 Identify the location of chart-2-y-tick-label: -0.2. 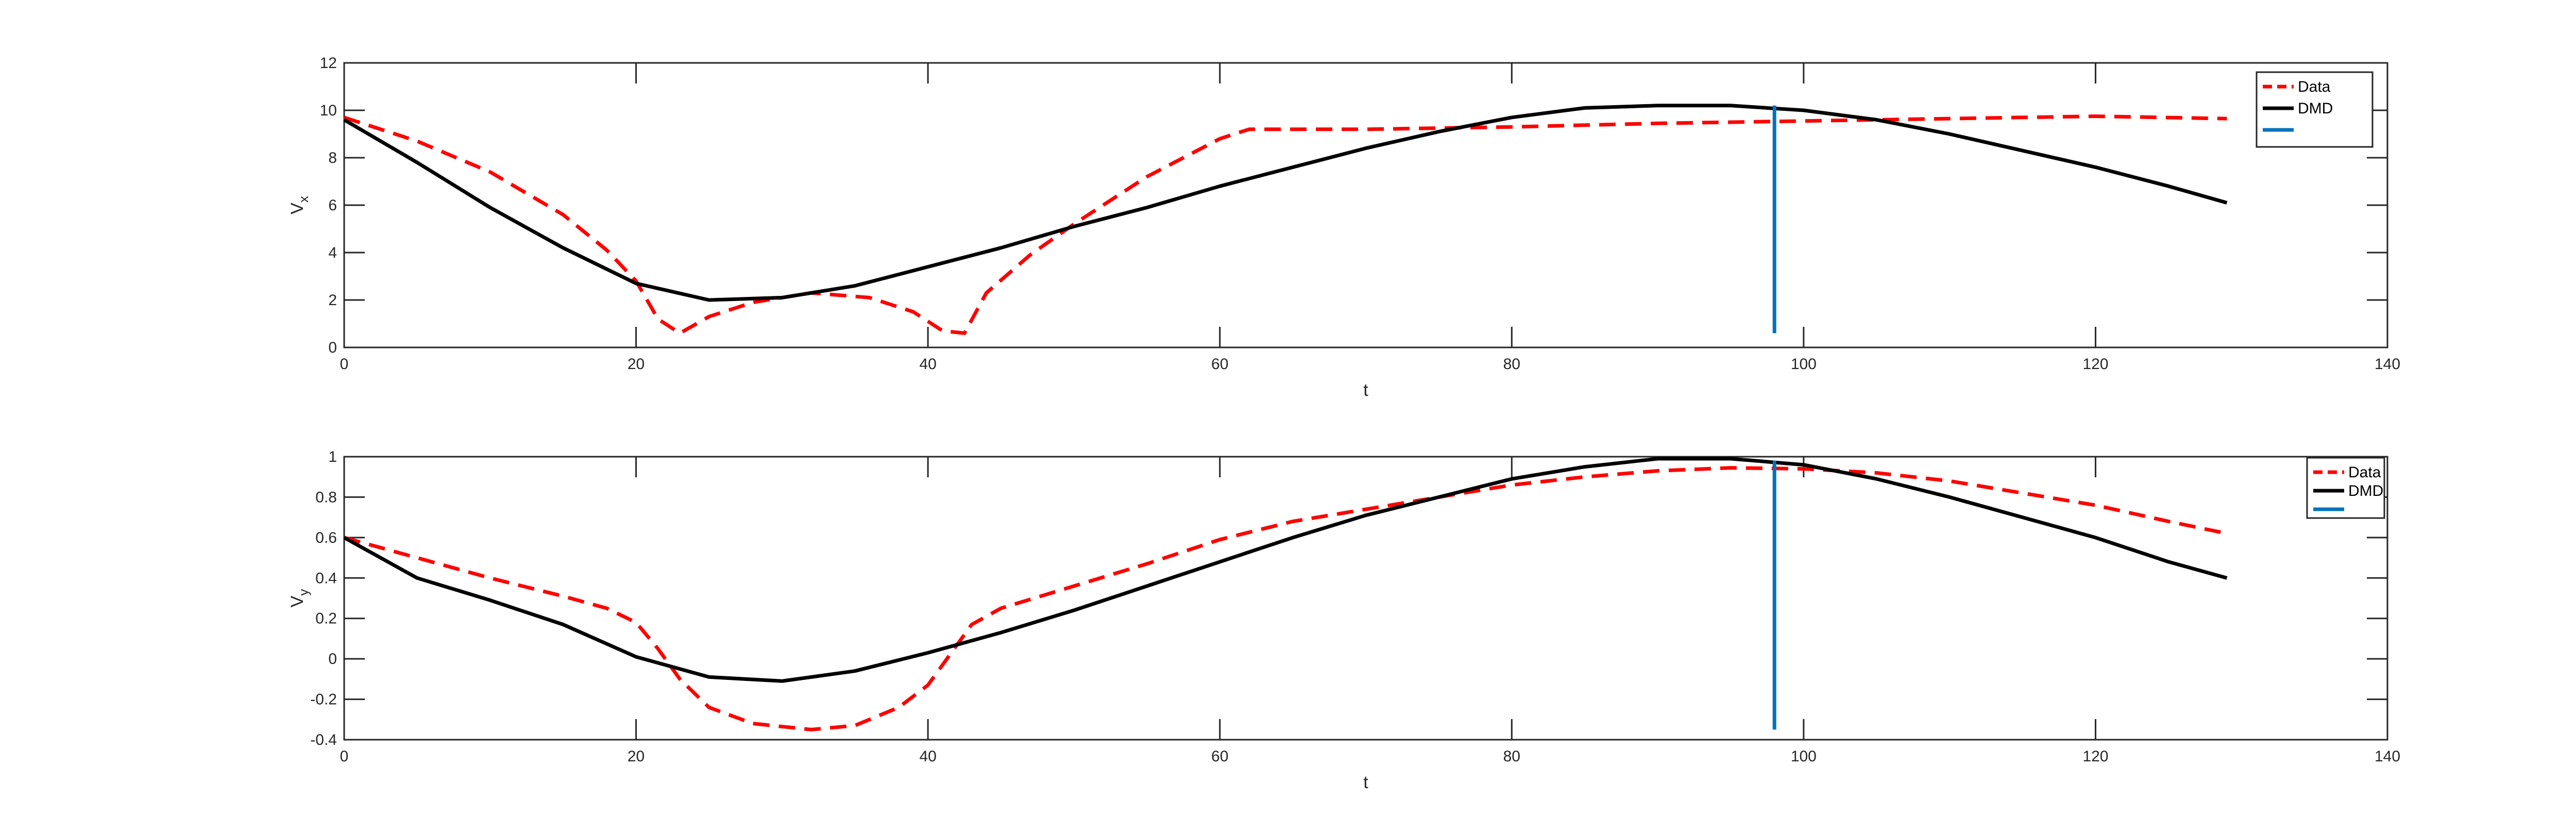
(324, 699).